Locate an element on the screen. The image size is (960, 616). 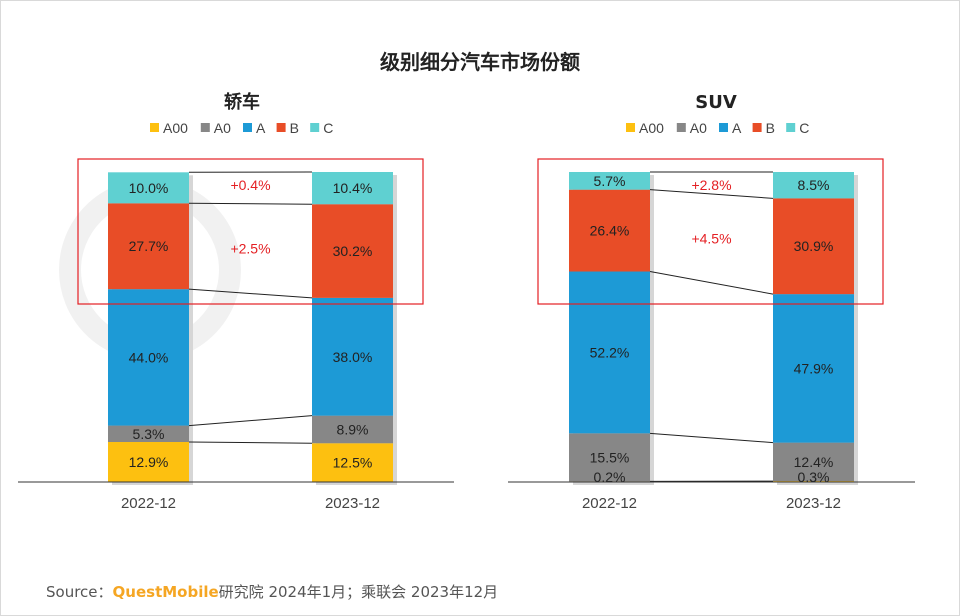
data-label: 5.3% is located at coordinates (149, 434).